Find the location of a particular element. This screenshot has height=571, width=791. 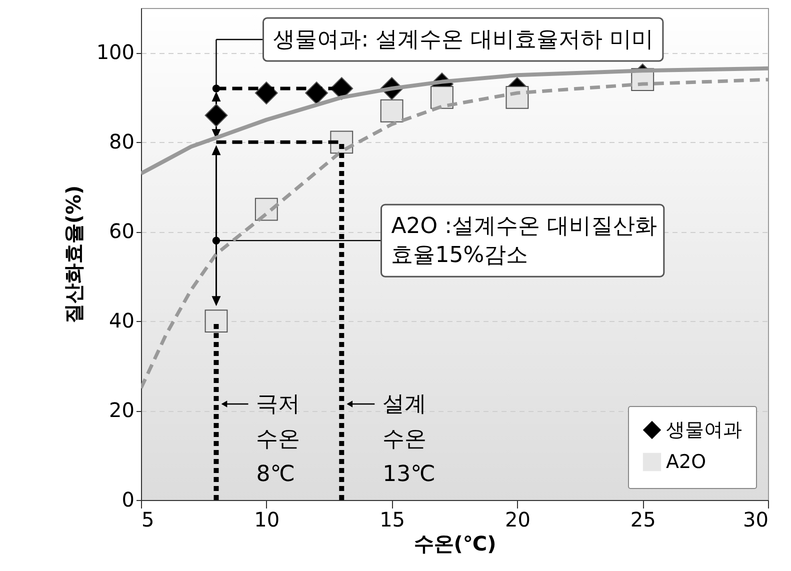

y-axis-title: 질산화효율(%) is located at coordinates (73, 254).